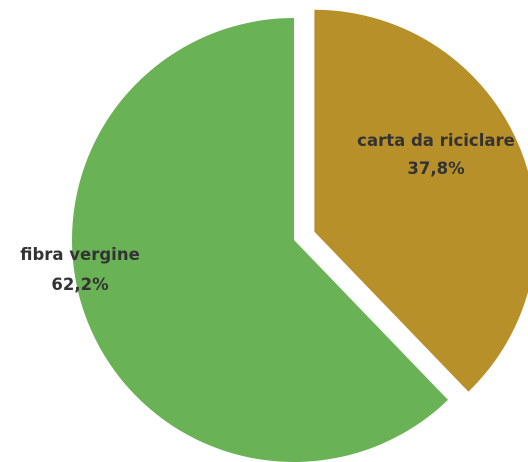 This screenshot has height=462, width=528. I want to click on slice-label-carta-da-riciclare: carta da riciclare, so click(436, 140).